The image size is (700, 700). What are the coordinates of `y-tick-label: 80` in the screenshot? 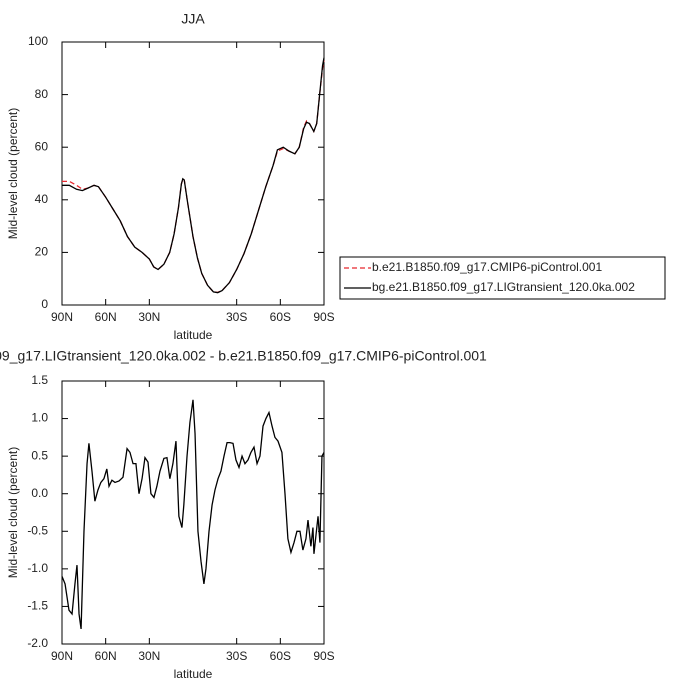 It's located at (42, 94).